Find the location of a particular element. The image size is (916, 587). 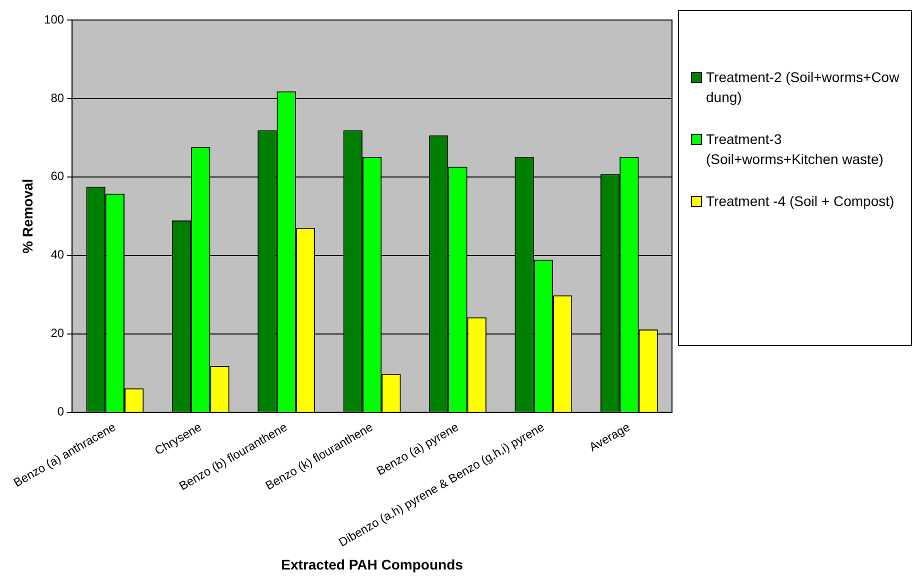

legend-label: Treatment -4 (Soil + Compost) is located at coordinates (800, 201).